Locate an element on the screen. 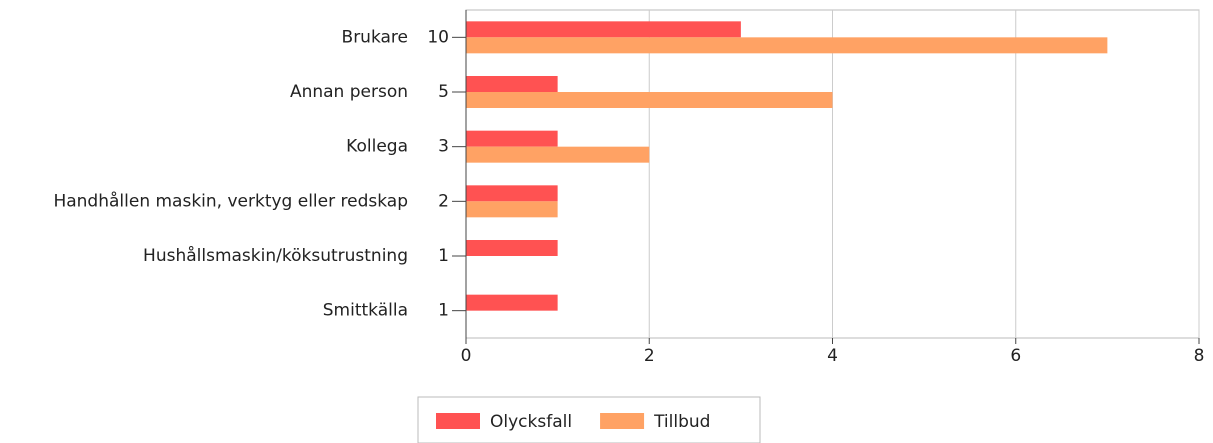 The image size is (1213, 443). x-tick-label: 0 is located at coordinates (466, 356).